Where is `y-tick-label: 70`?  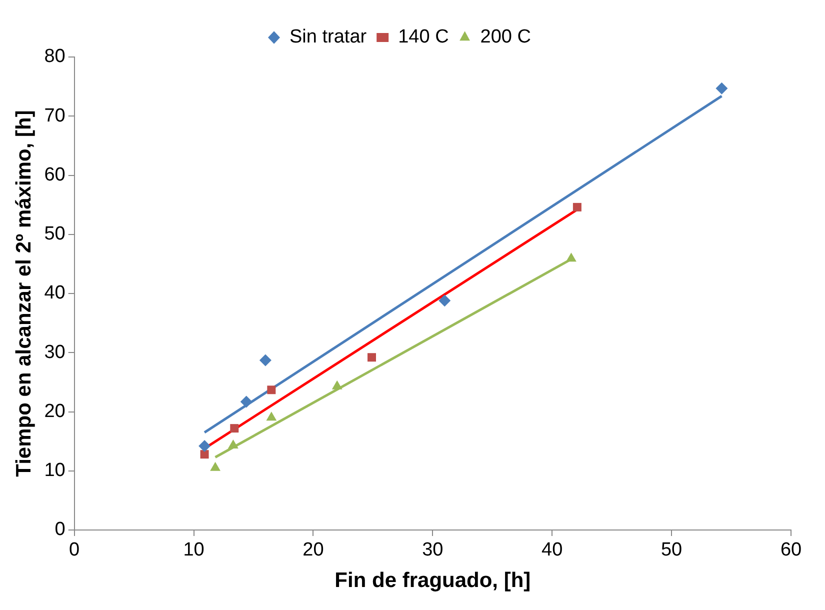
y-tick-label: 70 is located at coordinates (55, 115).